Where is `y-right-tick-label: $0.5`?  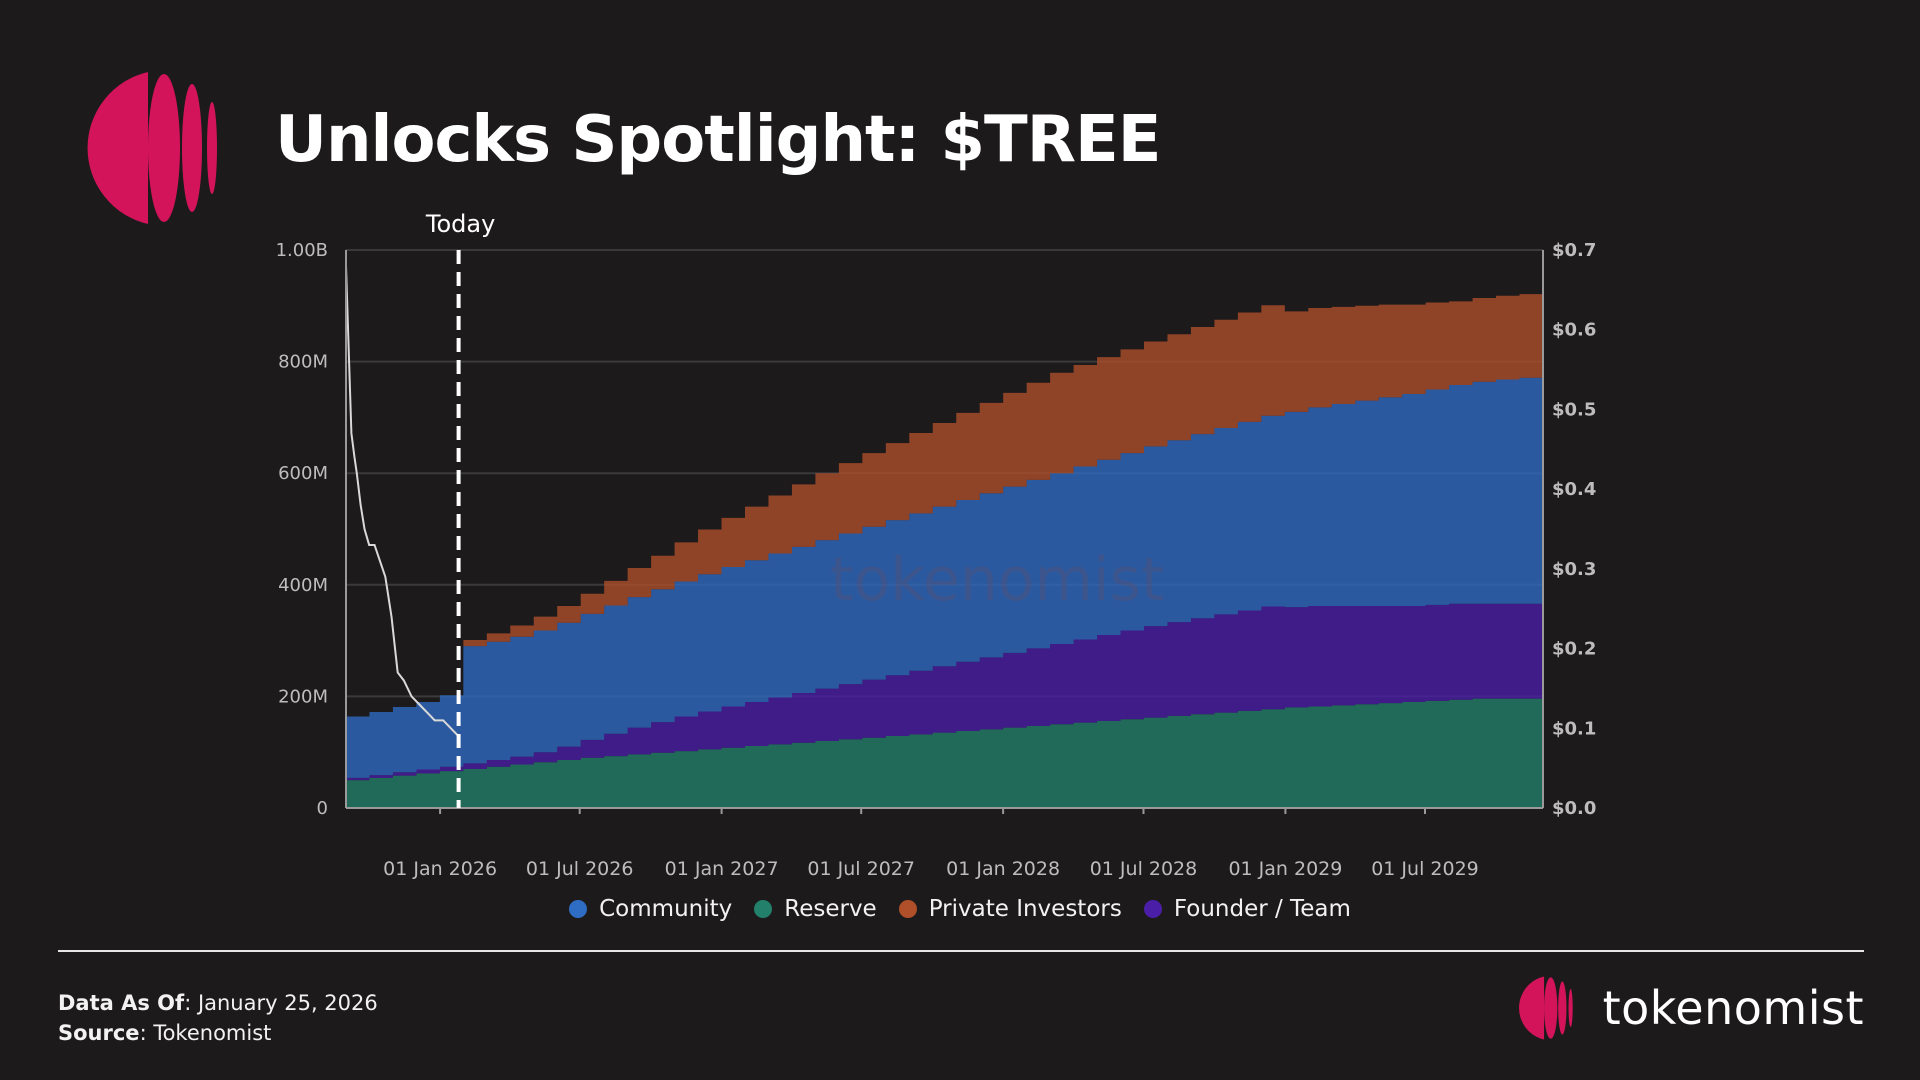
y-right-tick-label: $0.5 is located at coordinates (1574, 409).